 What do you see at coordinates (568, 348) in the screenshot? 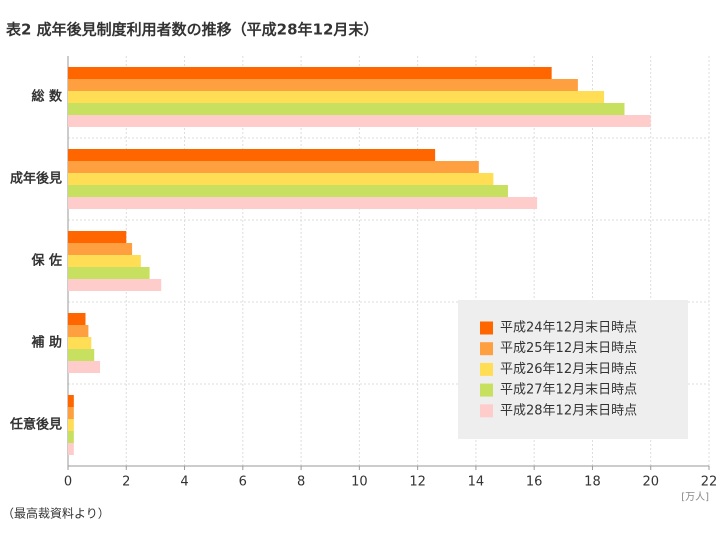
I see `legend-label: 平成25年12月末日時点` at bounding box center [568, 348].